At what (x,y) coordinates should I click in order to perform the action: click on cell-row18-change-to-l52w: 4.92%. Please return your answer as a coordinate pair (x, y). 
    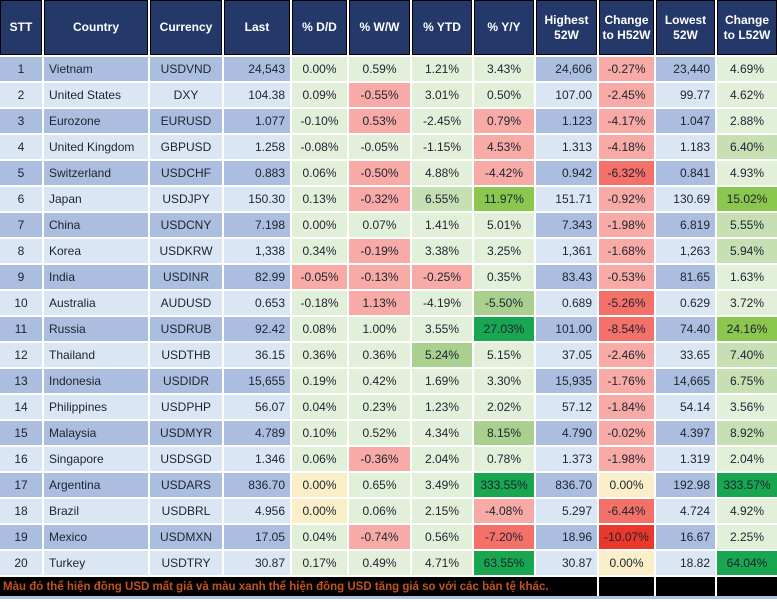
    Looking at the image, I should click on (747, 511).